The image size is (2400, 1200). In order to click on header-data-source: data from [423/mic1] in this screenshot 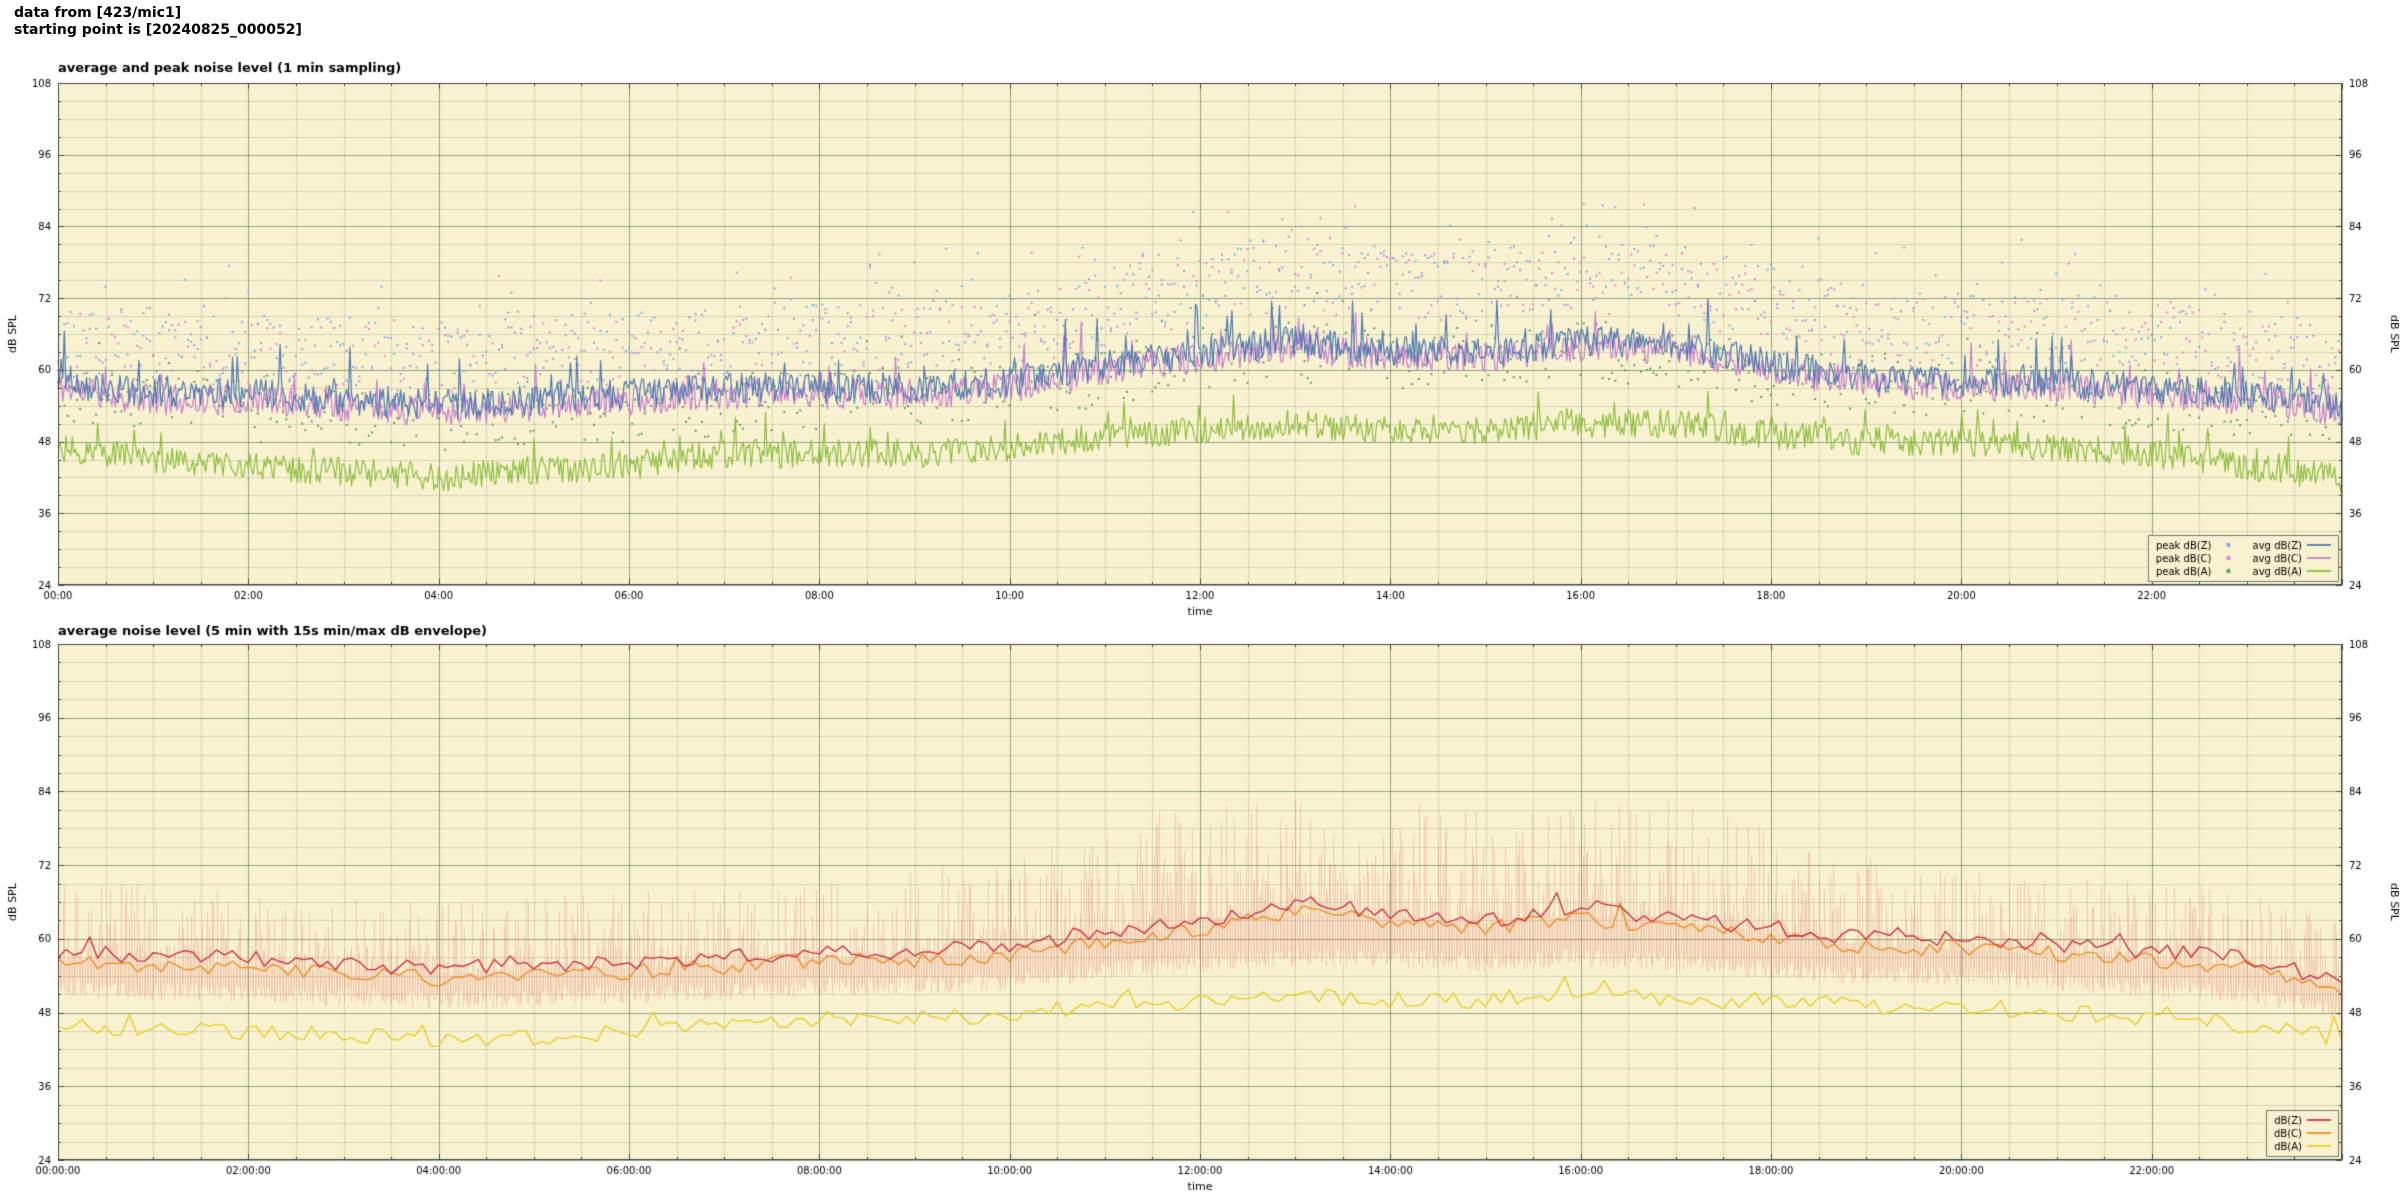, I will do `click(98, 13)`.